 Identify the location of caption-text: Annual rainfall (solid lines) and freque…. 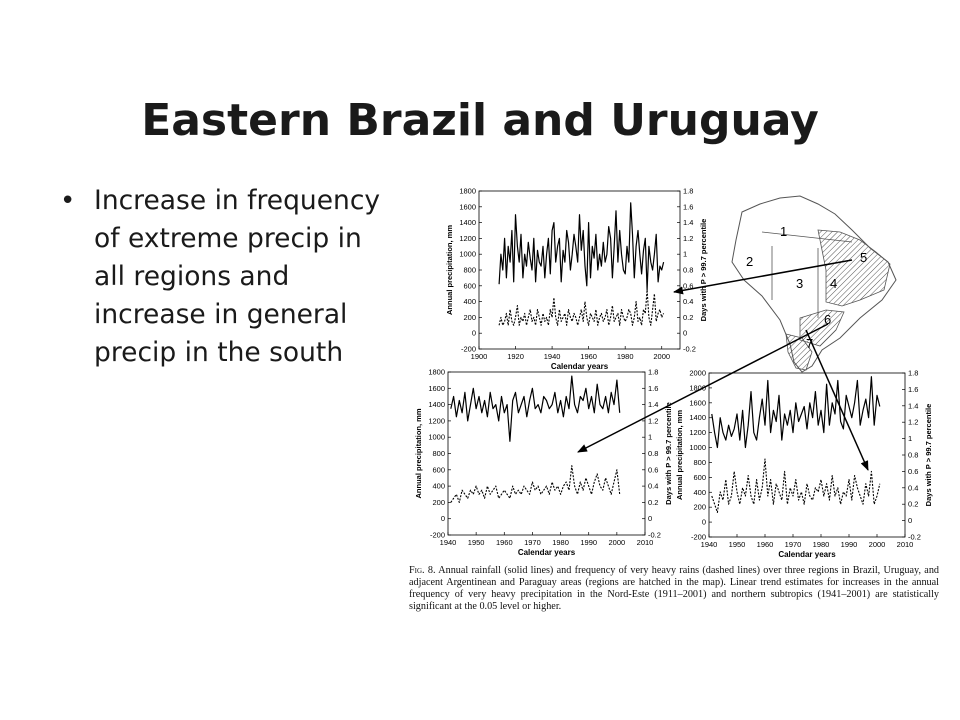
(674, 588).